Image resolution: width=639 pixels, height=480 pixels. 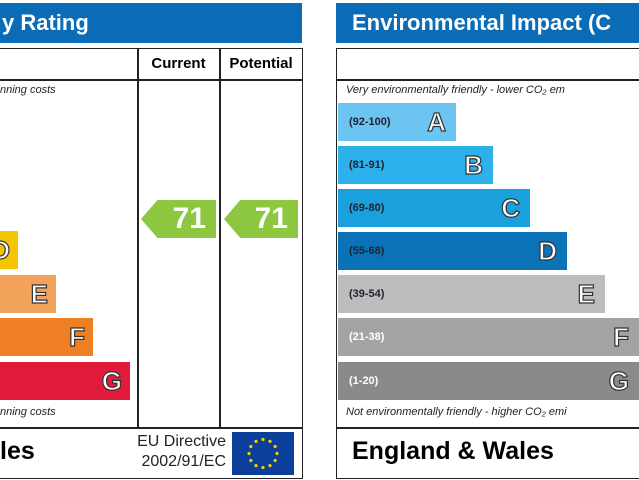 What do you see at coordinates (482, 22) in the screenshot?
I see `environmental-title: Environmental Impact (C` at bounding box center [482, 22].